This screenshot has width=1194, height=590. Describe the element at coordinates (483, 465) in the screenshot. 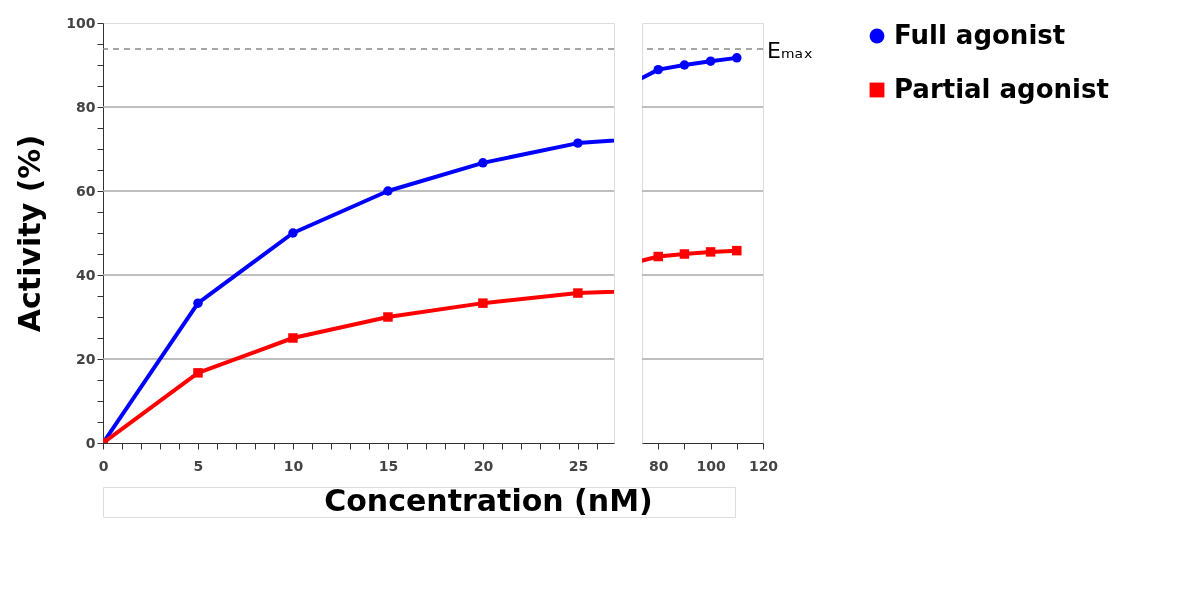

I see `x-tick-label: 20` at that location.